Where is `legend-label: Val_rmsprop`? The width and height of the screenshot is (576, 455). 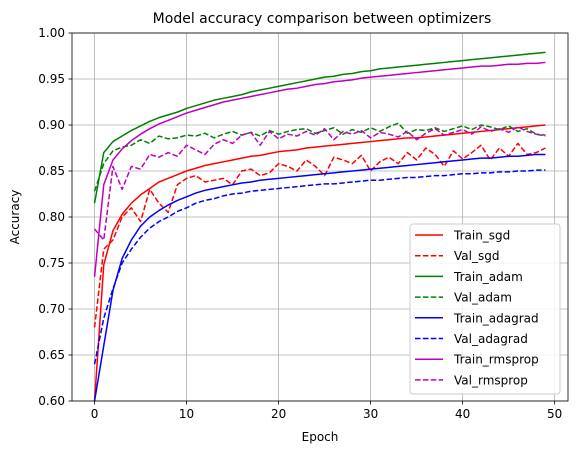 legend-label: Val_rmsprop is located at coordinates (491, 380).